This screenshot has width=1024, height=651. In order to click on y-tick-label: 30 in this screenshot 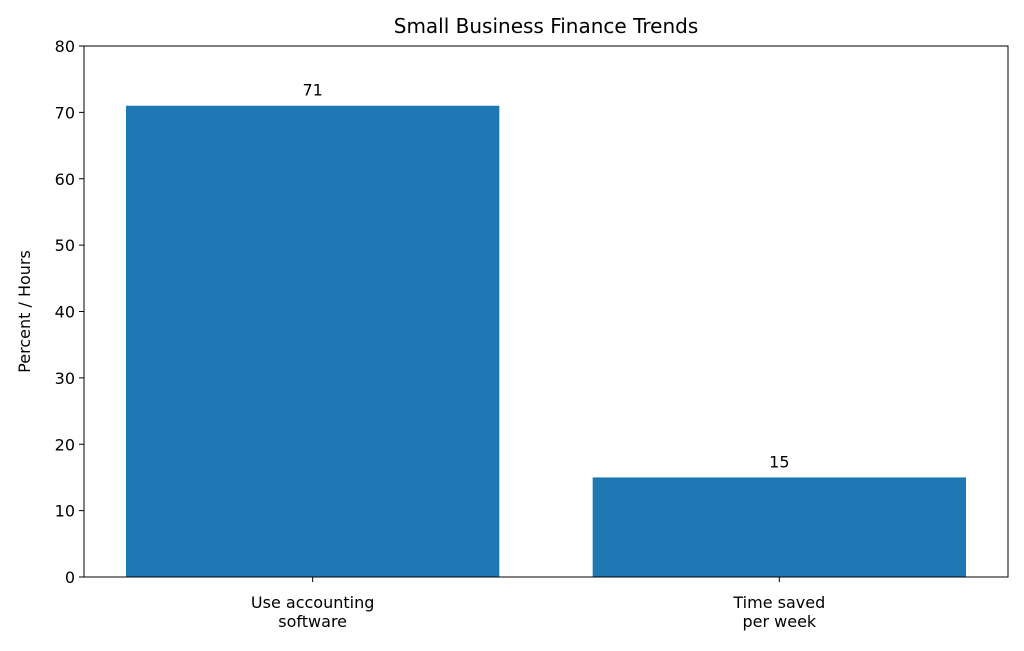, I will do `click(65, 378)`.